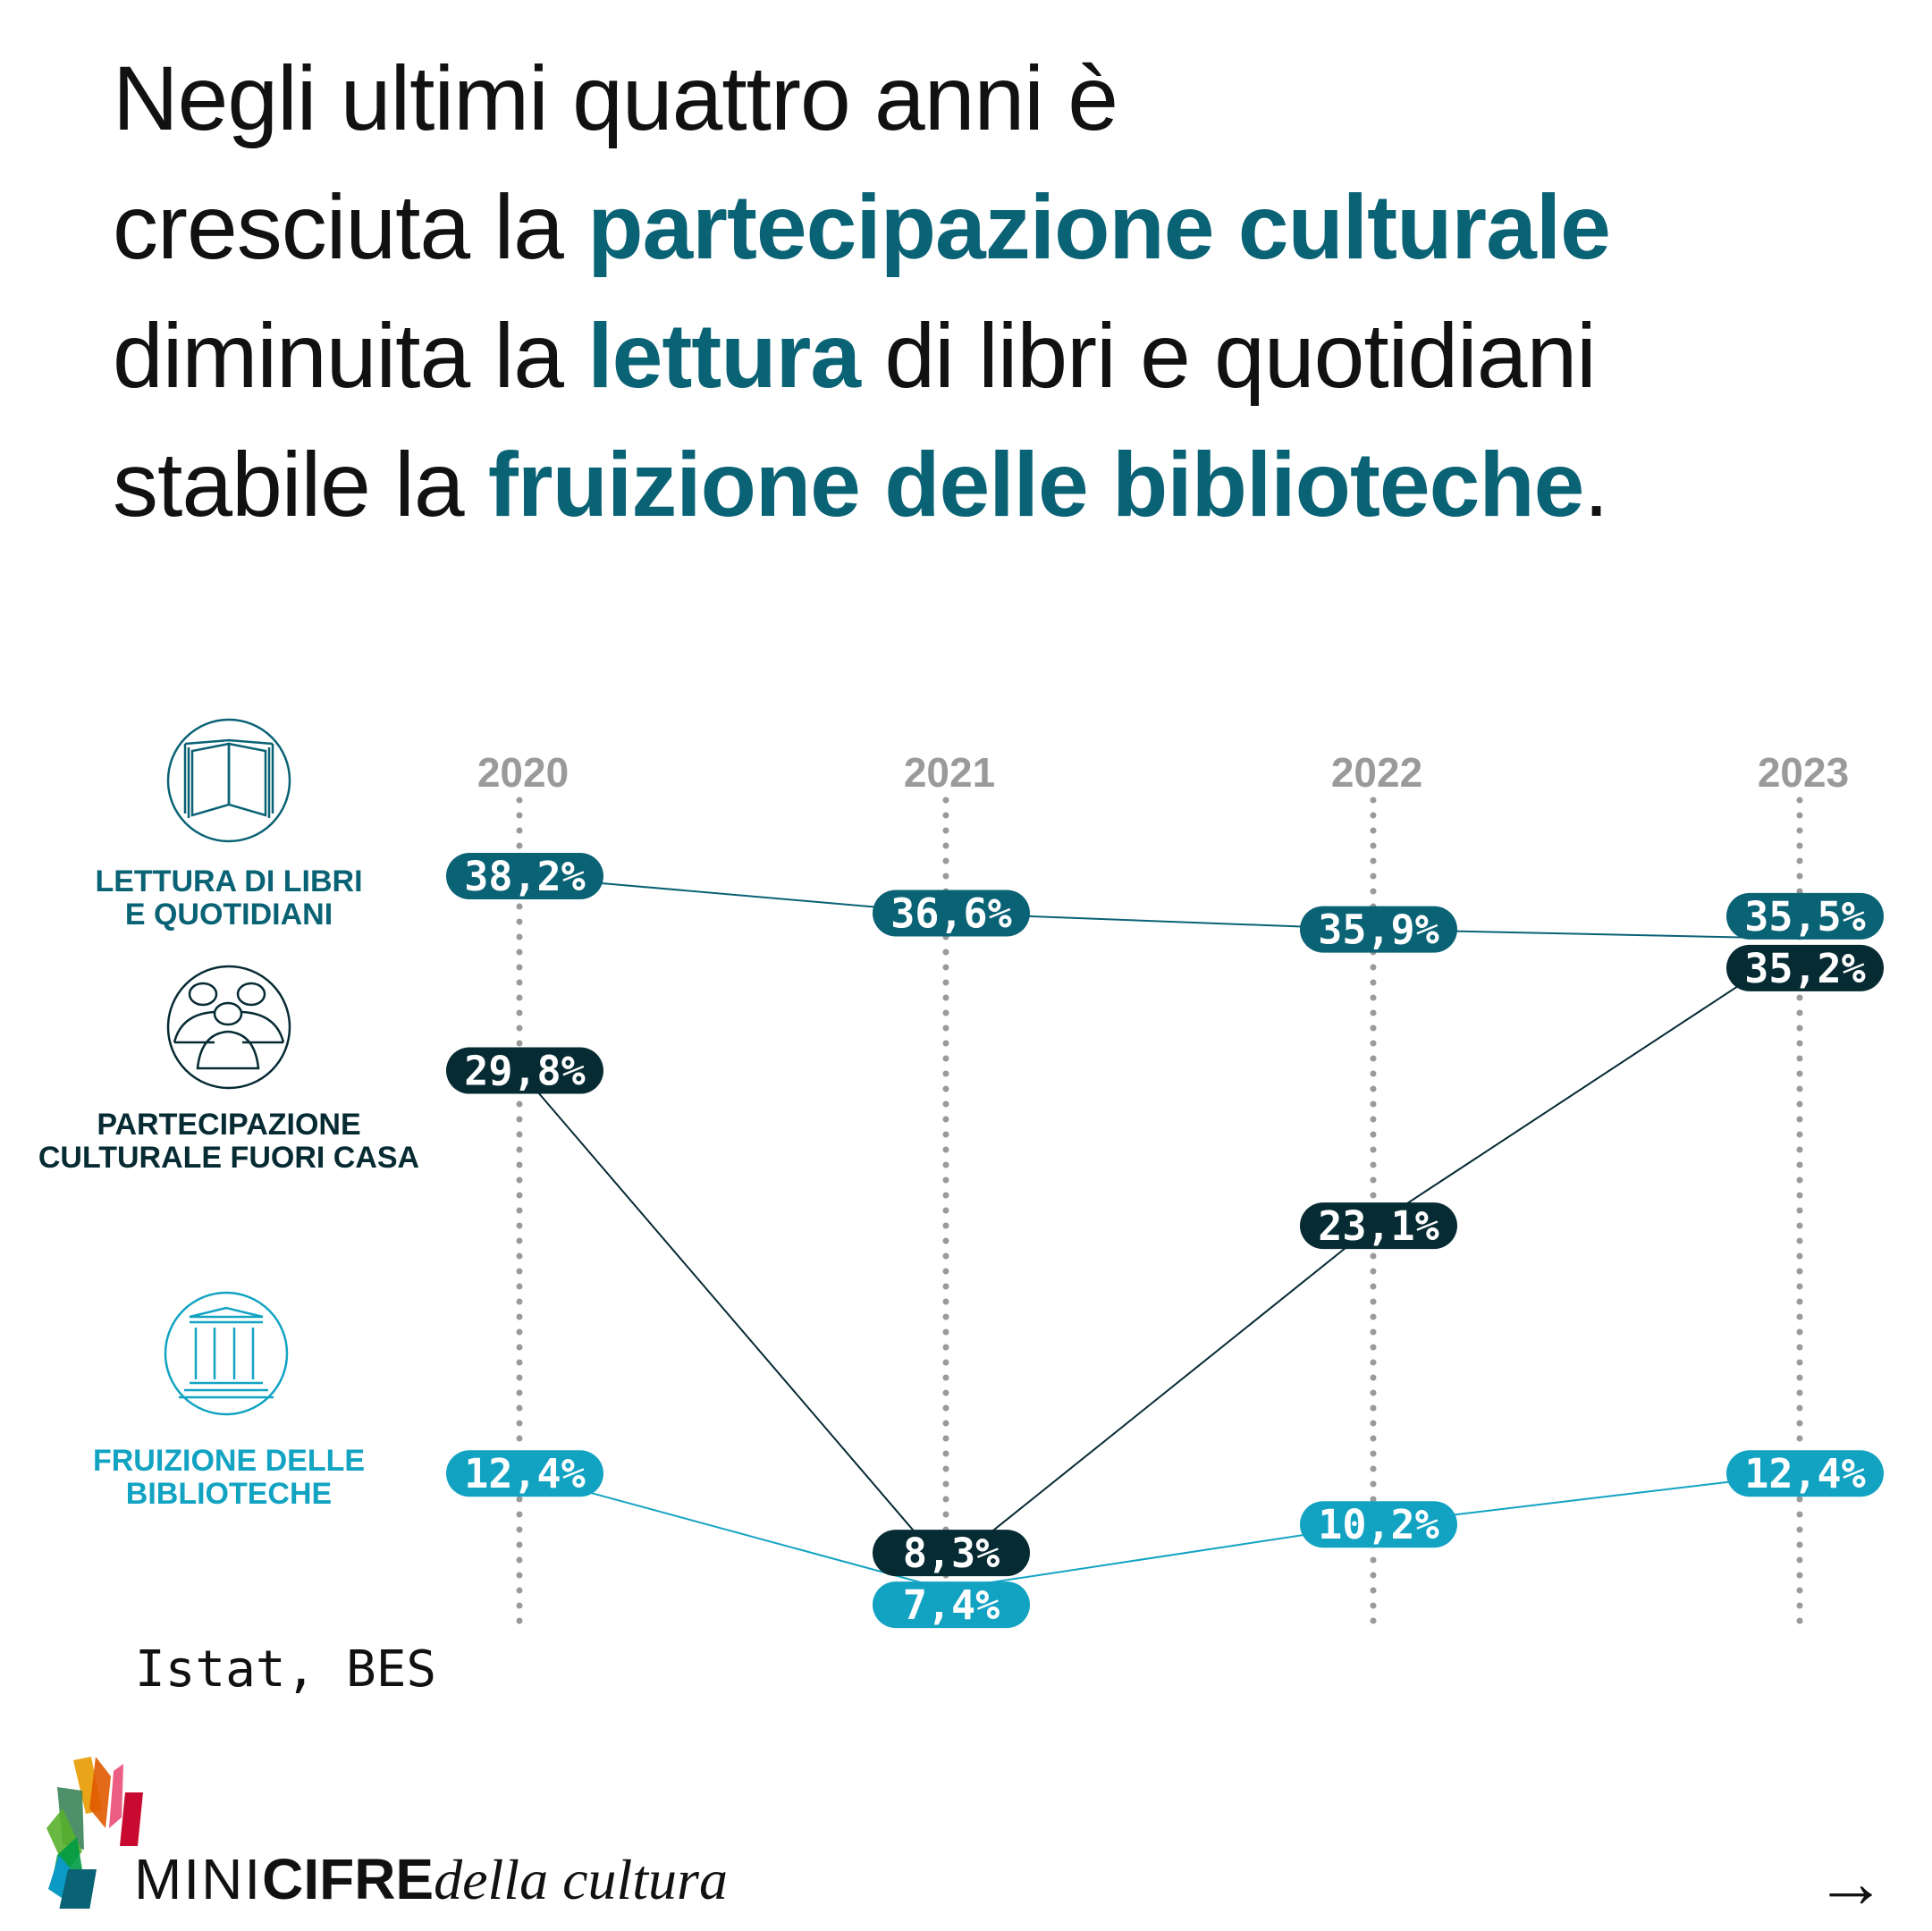 This screenshot has width=1932, height=1931. I want to click on data-label: 23,1%, so click(1378, 1226).